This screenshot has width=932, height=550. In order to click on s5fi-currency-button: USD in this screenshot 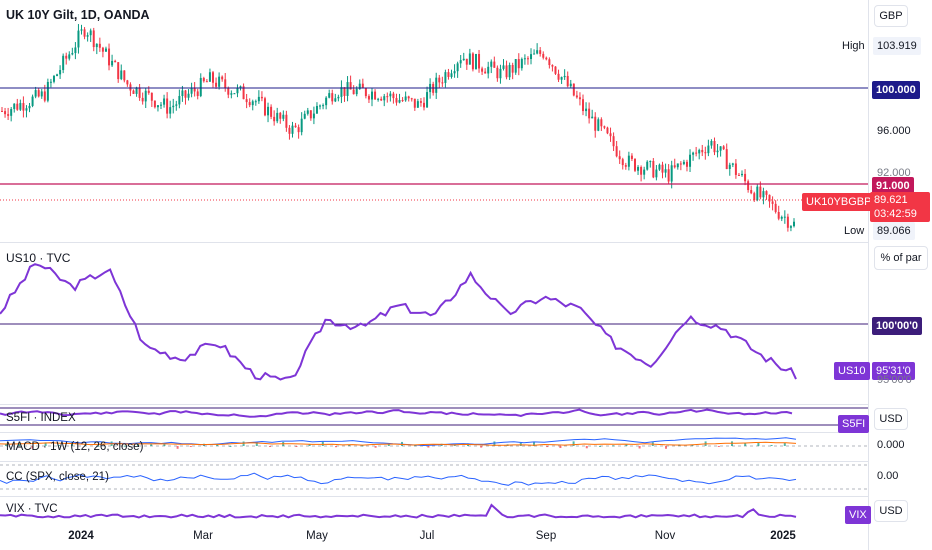, I will do `click(891, 419)`.